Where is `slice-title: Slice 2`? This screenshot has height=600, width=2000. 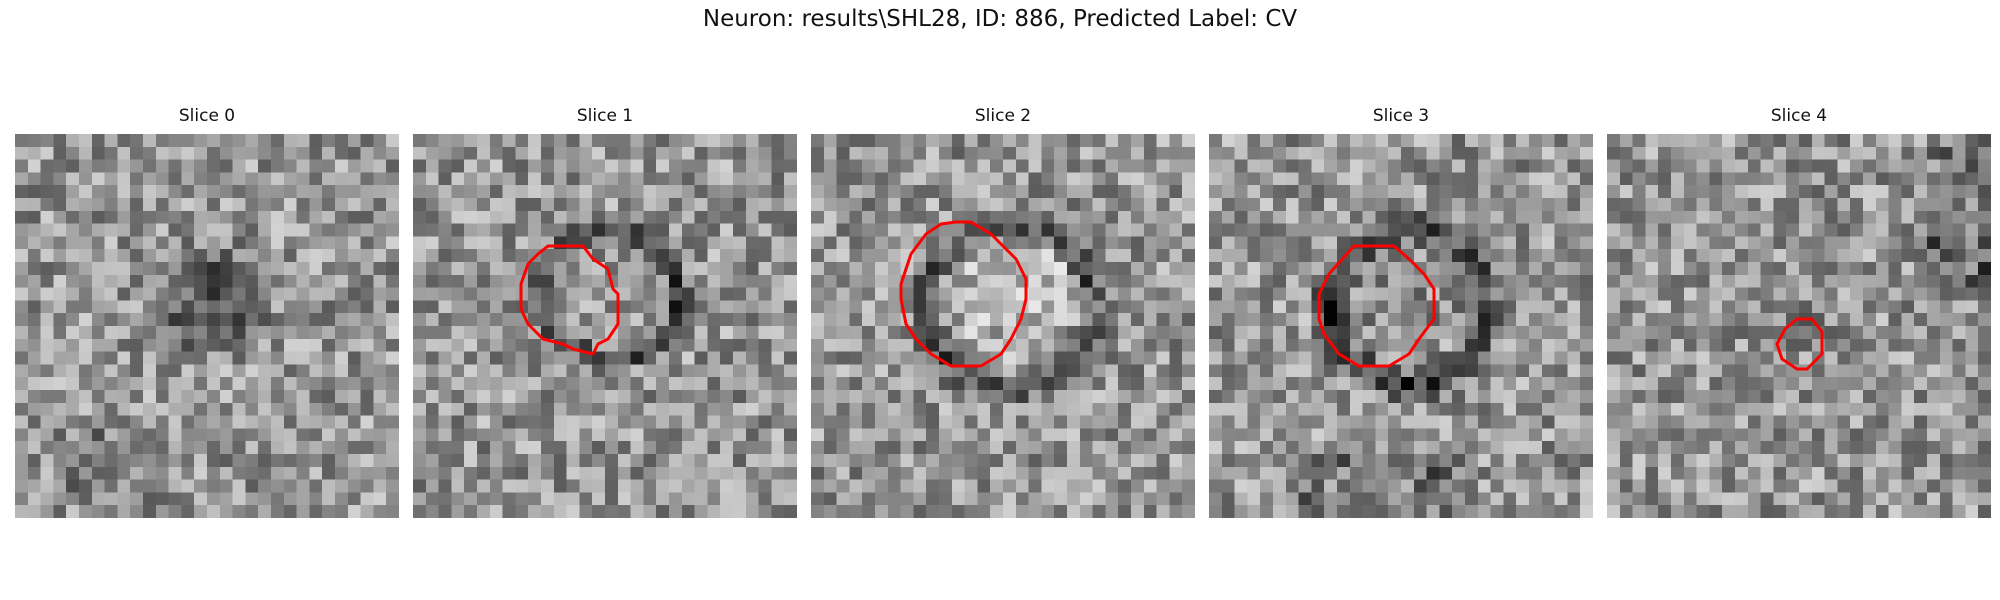
slice-title: Slice 2 is located at coordinates (1003, 116).